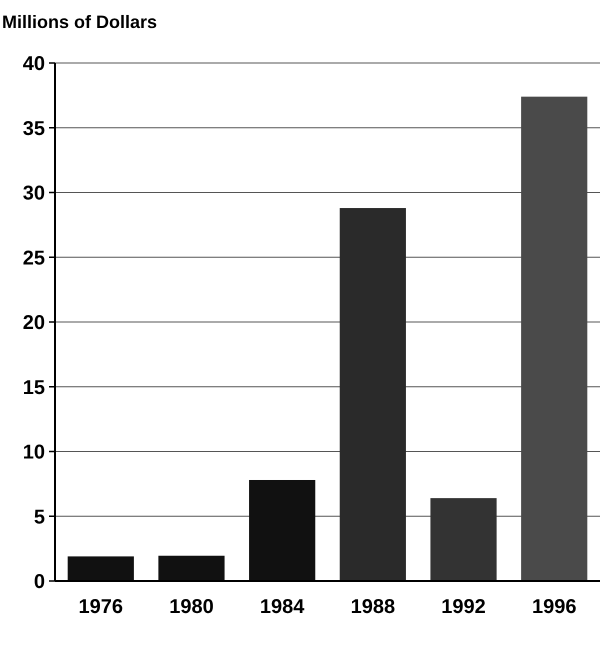 The image size is (600, 651). I want to click on x-tick-label: 1988, so click(373, 607).